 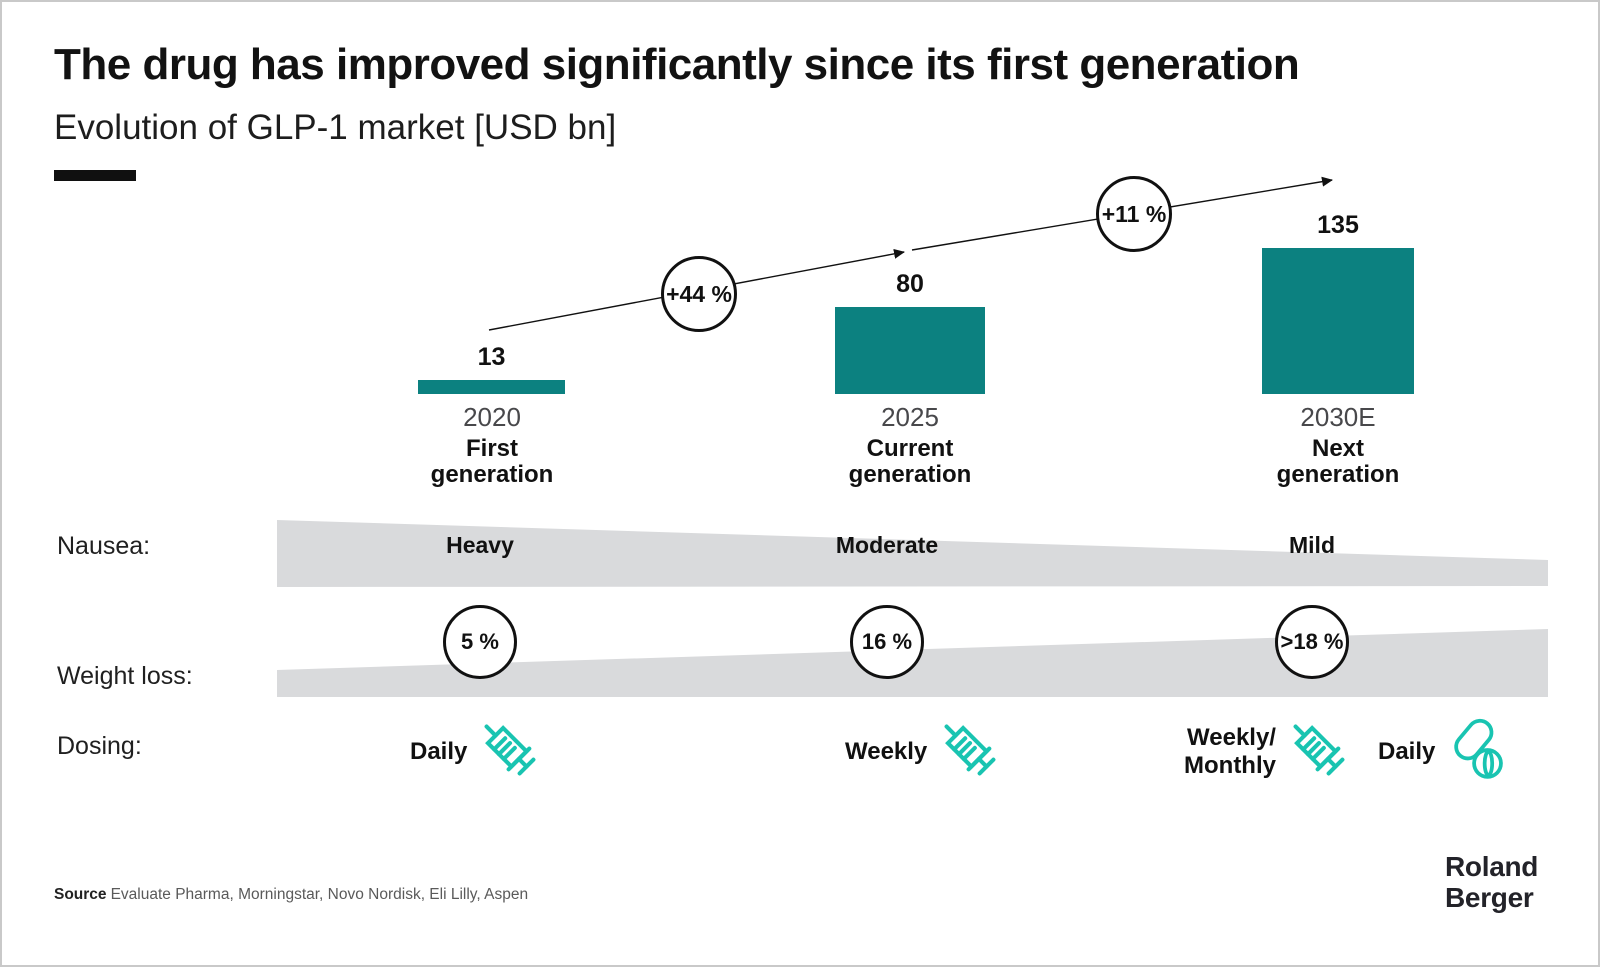 I want to click on dosing-item-next-gen-oral: Daily, so click(x=1443, y=752).